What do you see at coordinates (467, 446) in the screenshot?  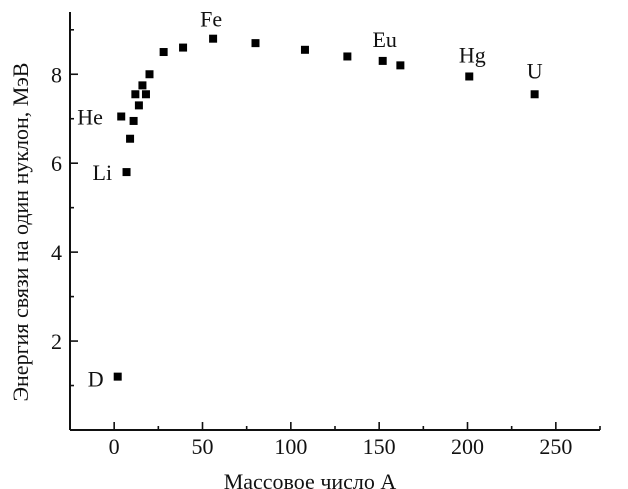 I see `x-tick-label: 200` at bounding box center [467, 446].